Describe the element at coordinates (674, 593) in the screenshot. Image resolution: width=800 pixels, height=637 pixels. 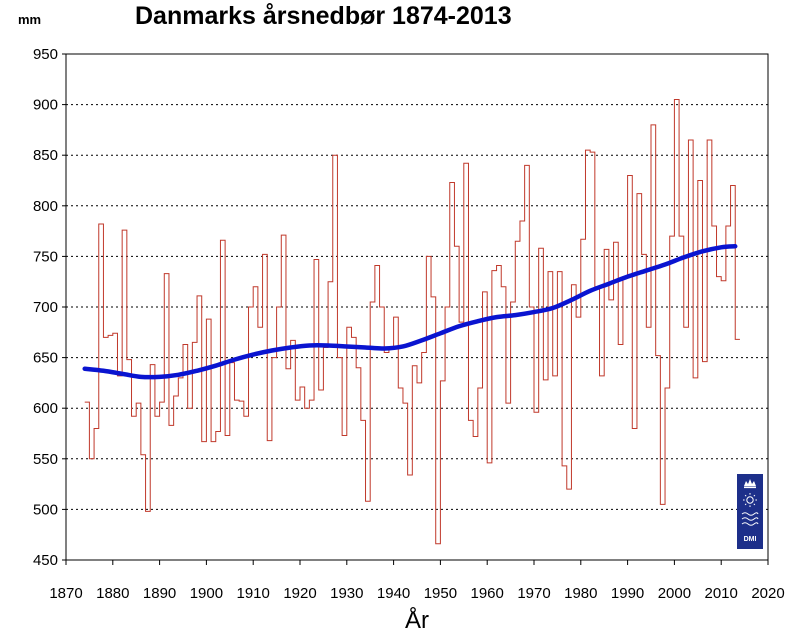
I see `x-tick-label-2000: 2000` at that location.